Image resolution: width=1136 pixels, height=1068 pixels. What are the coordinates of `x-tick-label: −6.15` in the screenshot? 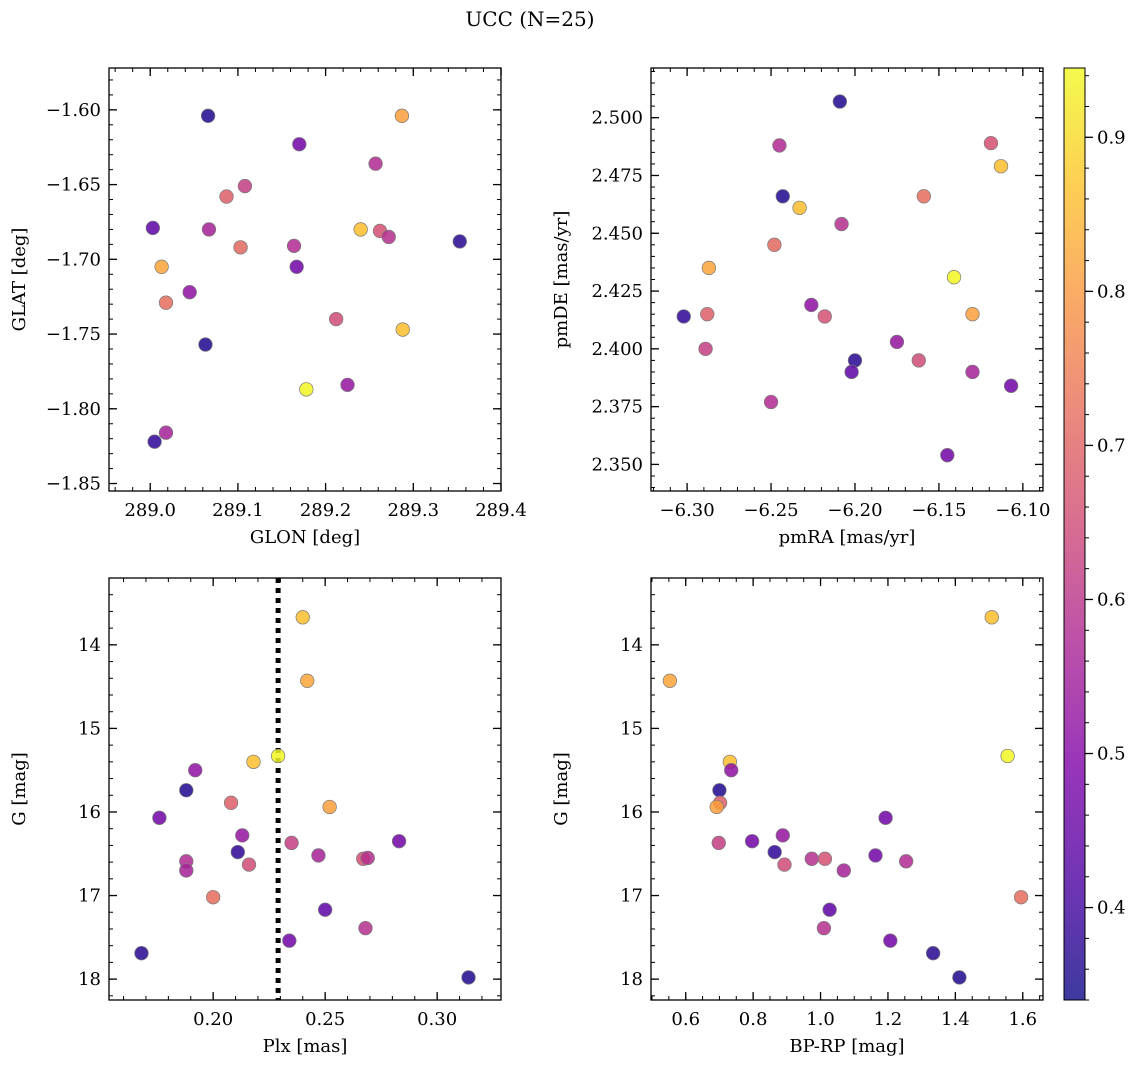 It's located at (938, 510).